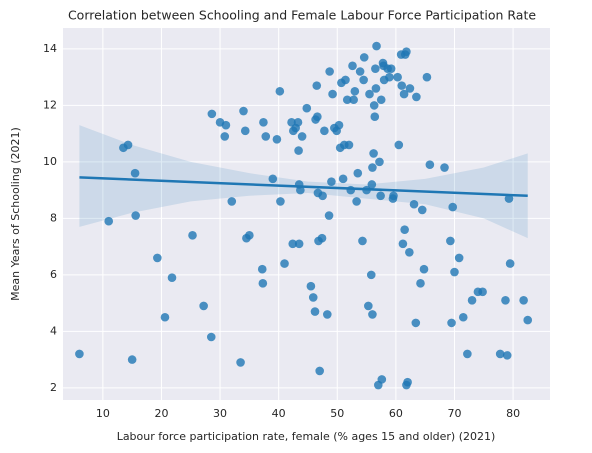  I want to click on x-tick-label: 40, so click(279, 413).